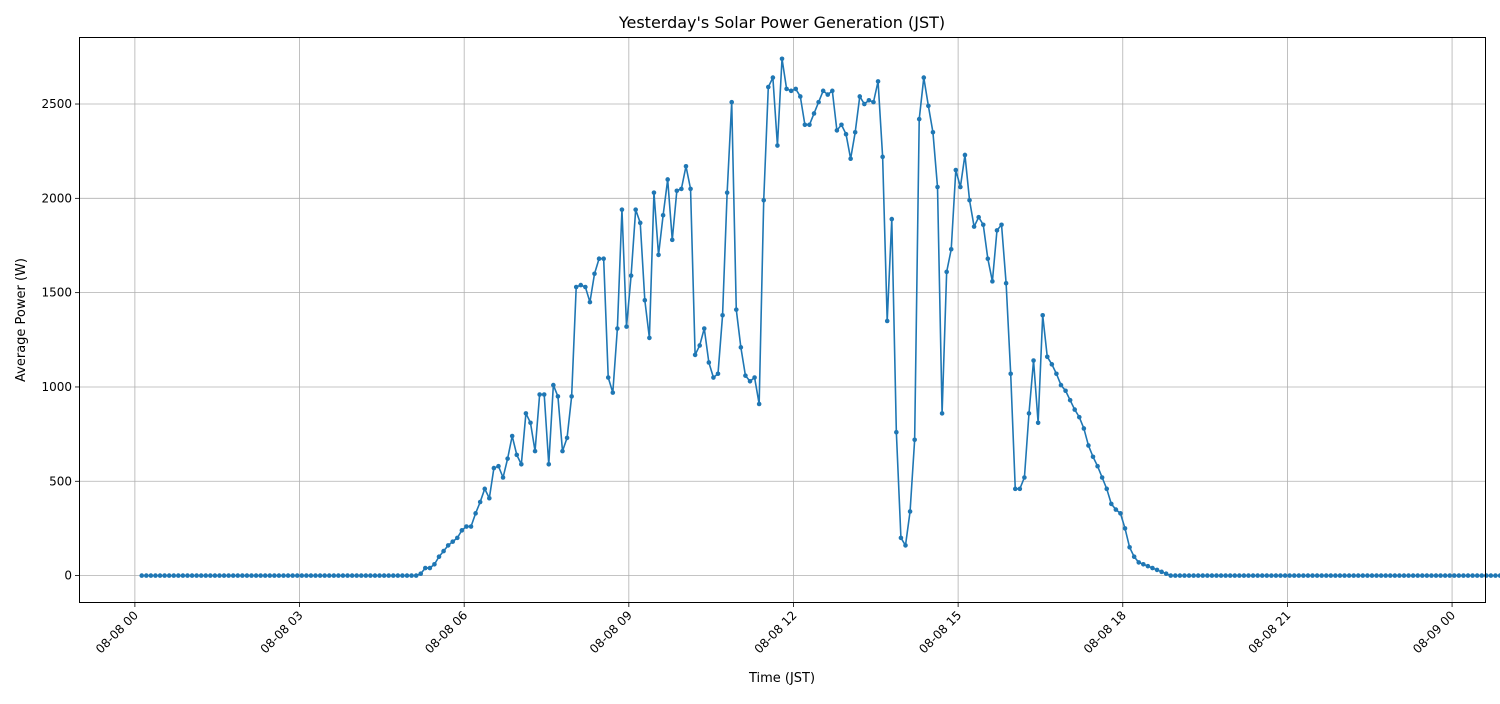 This screenshot has width=1500, height=704. What do you see at coordinates (56, 293) in the screenshot?
I see `y-tick-label: 1500` at bounding box center [56, 293].